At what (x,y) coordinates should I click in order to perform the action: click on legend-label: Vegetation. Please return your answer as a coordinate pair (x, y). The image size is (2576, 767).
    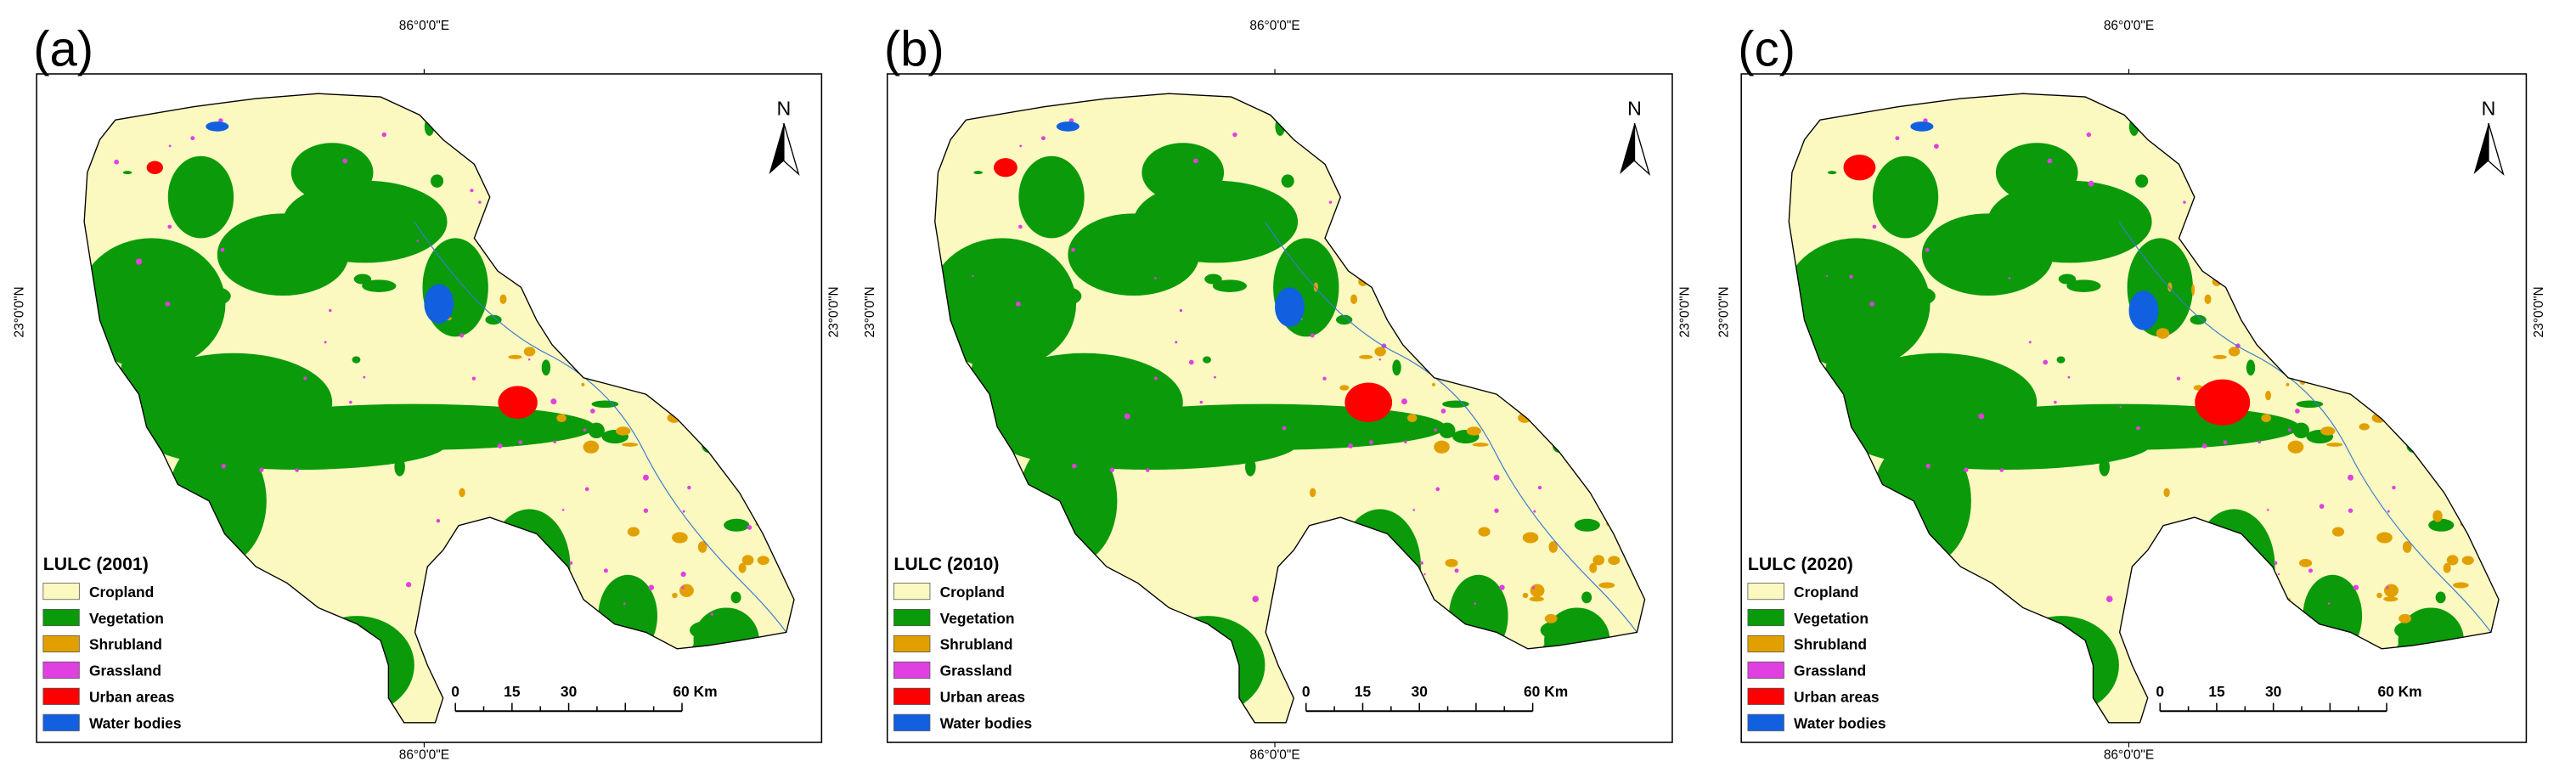
    Looking at the image, I should click on (977, 619).